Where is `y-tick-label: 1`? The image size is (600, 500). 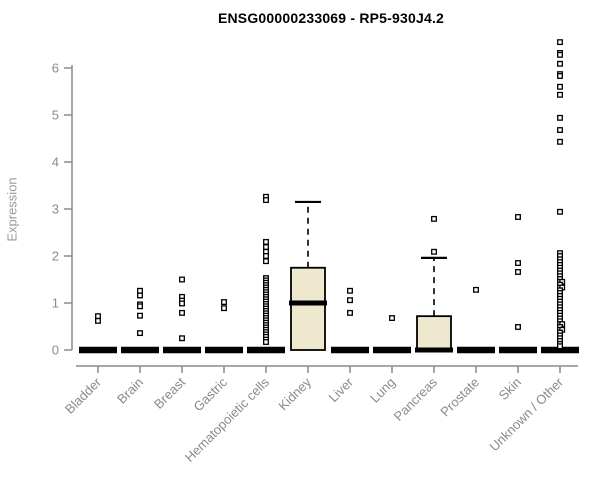 y-tick-label: 1 is located at coordinates (55, 303).